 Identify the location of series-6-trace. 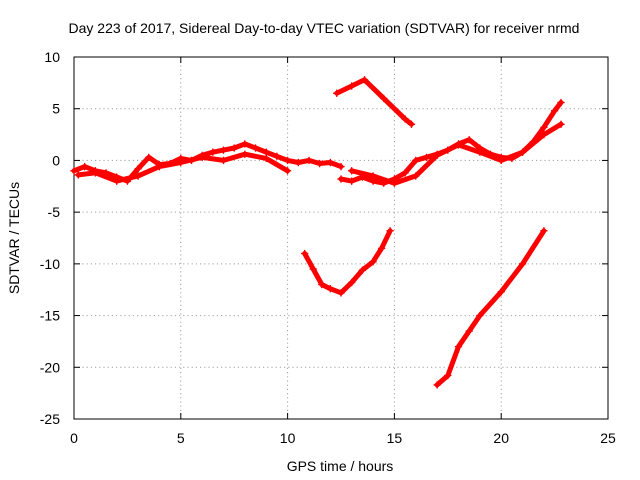
(347, 262).